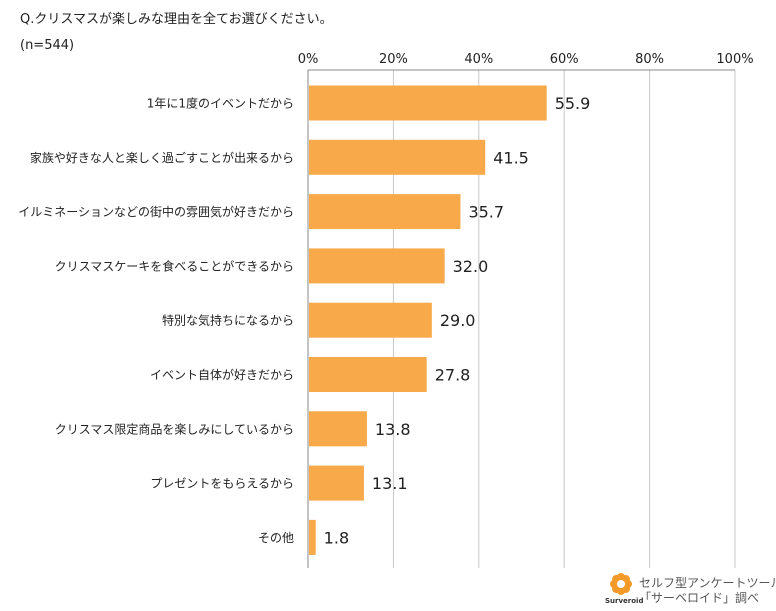 This screenshot has height=611, width=776. What do you see at coordinates (453, 375) in the screenshot?
I see `value-label: 27.8` at bounding box center [453, 375].